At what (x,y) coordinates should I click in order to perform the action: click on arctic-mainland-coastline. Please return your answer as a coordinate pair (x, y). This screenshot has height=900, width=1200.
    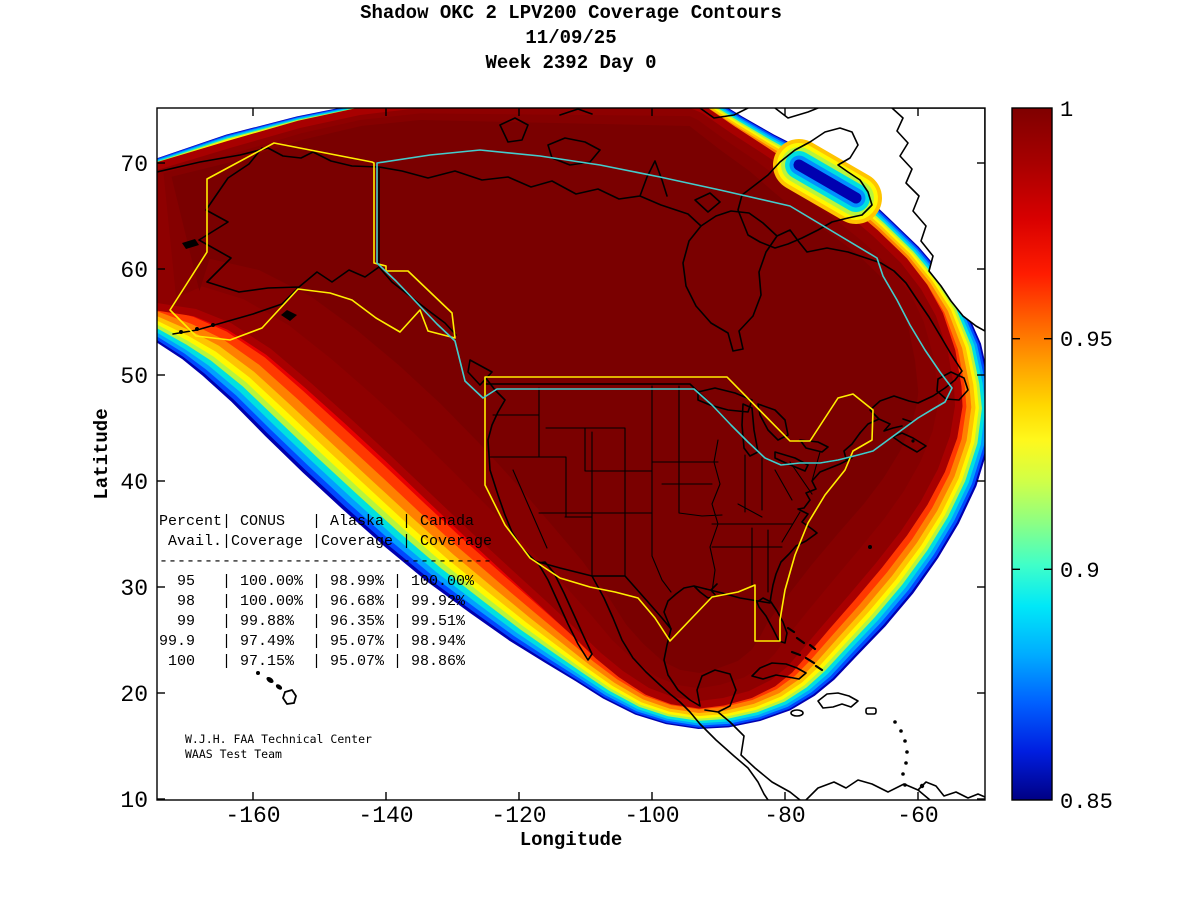
    Looking at the image, I should click on (540, 193).